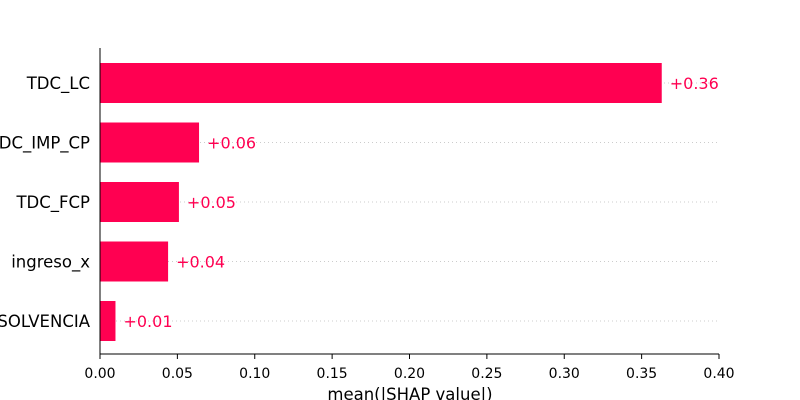  Describe the element at coordinates (231, 143) in the screenshot. I see `value-label: +0.06` at that location.